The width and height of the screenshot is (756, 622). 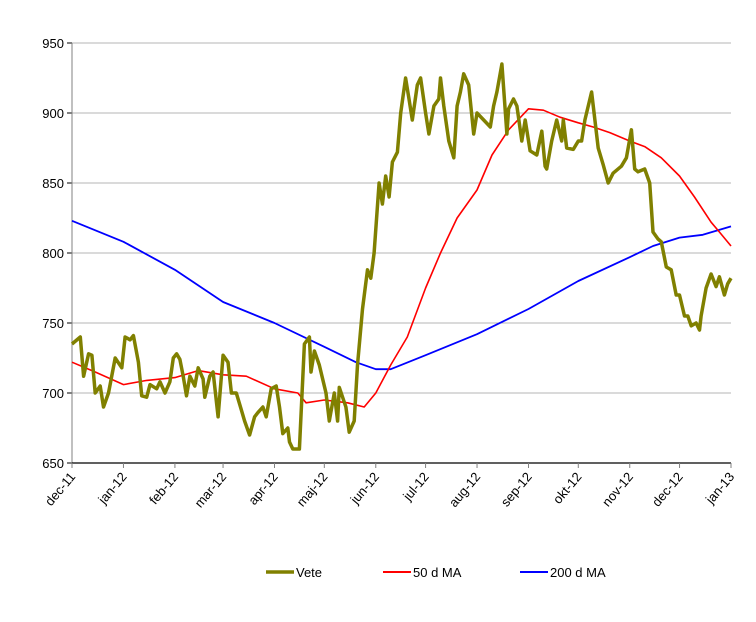 What do you see at coordinates (210, 489) in the screenshot?
I see `x-tick-label: mar-12` at bounding box center [210, 489].